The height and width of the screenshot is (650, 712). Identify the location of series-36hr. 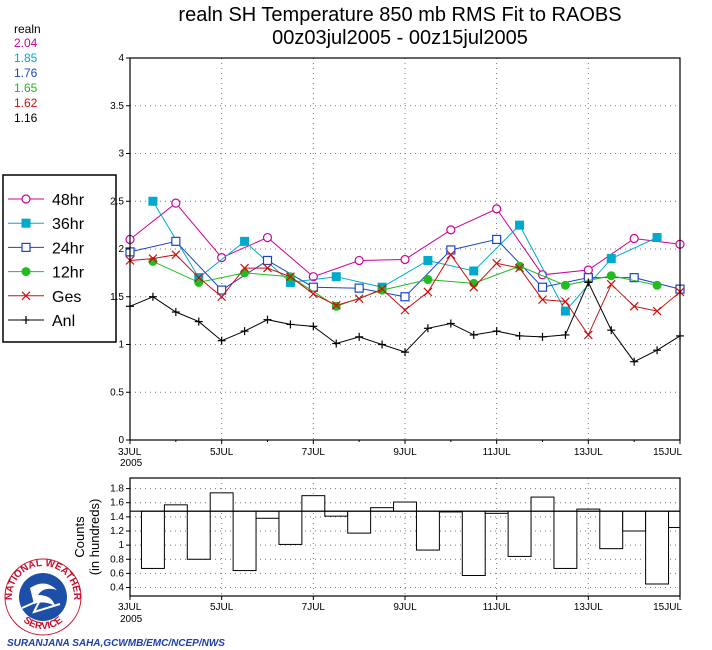
(405, 256).